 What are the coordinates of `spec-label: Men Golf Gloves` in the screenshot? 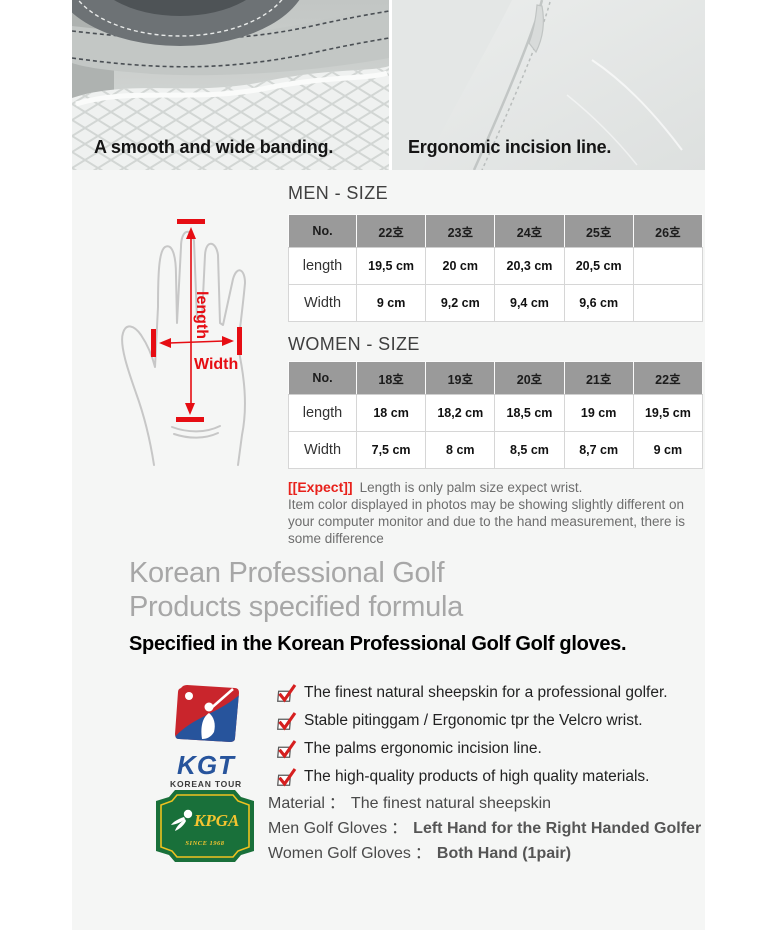 It's located at (328, 828).